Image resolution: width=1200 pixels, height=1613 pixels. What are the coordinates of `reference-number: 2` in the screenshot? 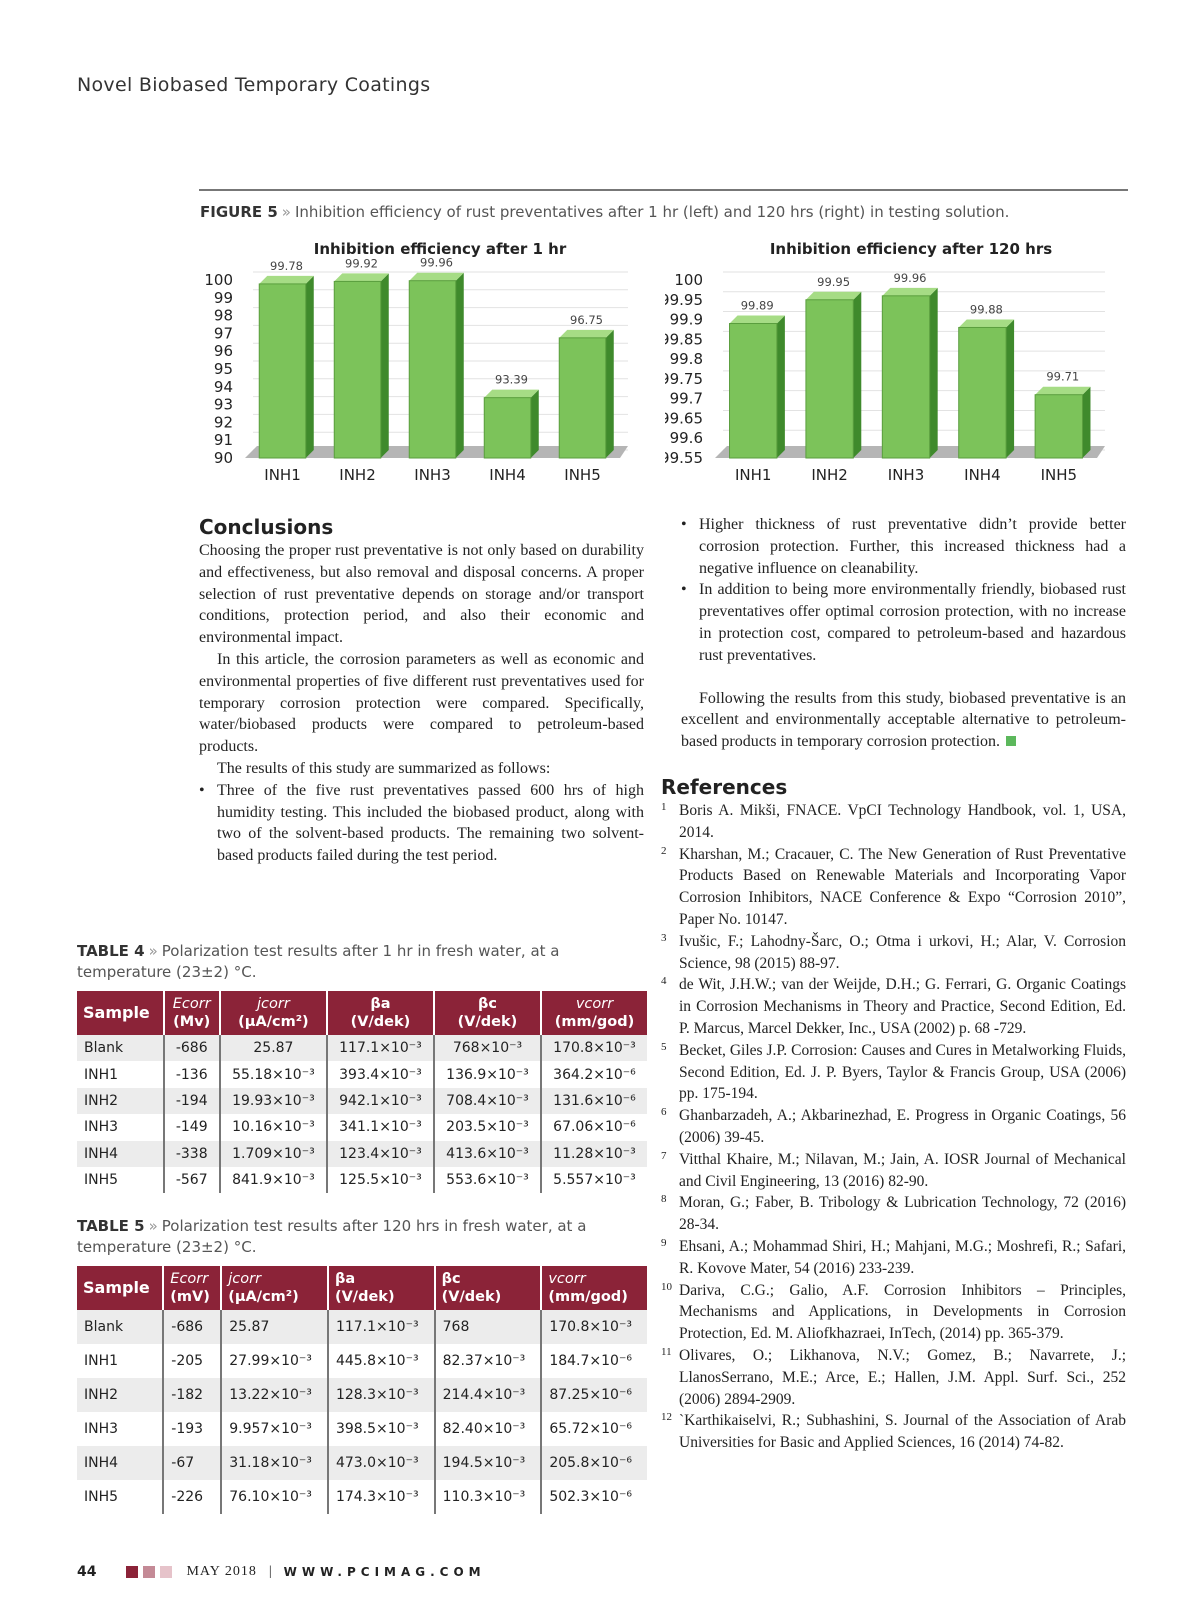 It's located at (664, 850).